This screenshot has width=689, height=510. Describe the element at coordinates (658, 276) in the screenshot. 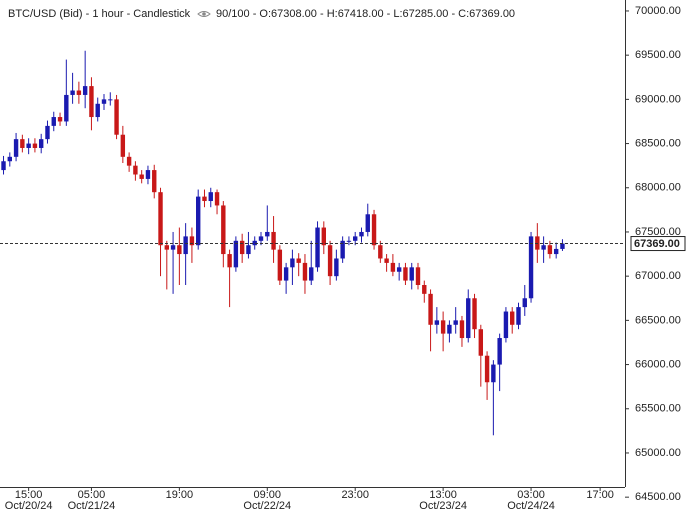

I see `y-tick-label: 67000.00` at that location.